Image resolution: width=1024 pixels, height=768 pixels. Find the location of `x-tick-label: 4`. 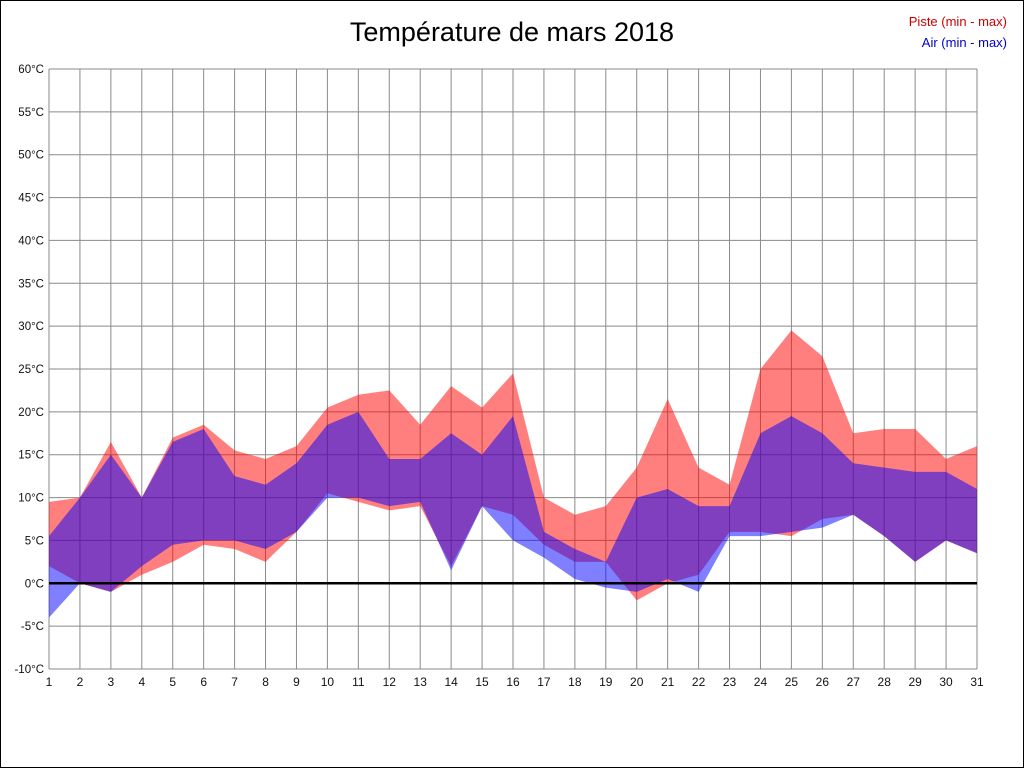

x-tick-label: 4 is located at coordinates (141, 682).